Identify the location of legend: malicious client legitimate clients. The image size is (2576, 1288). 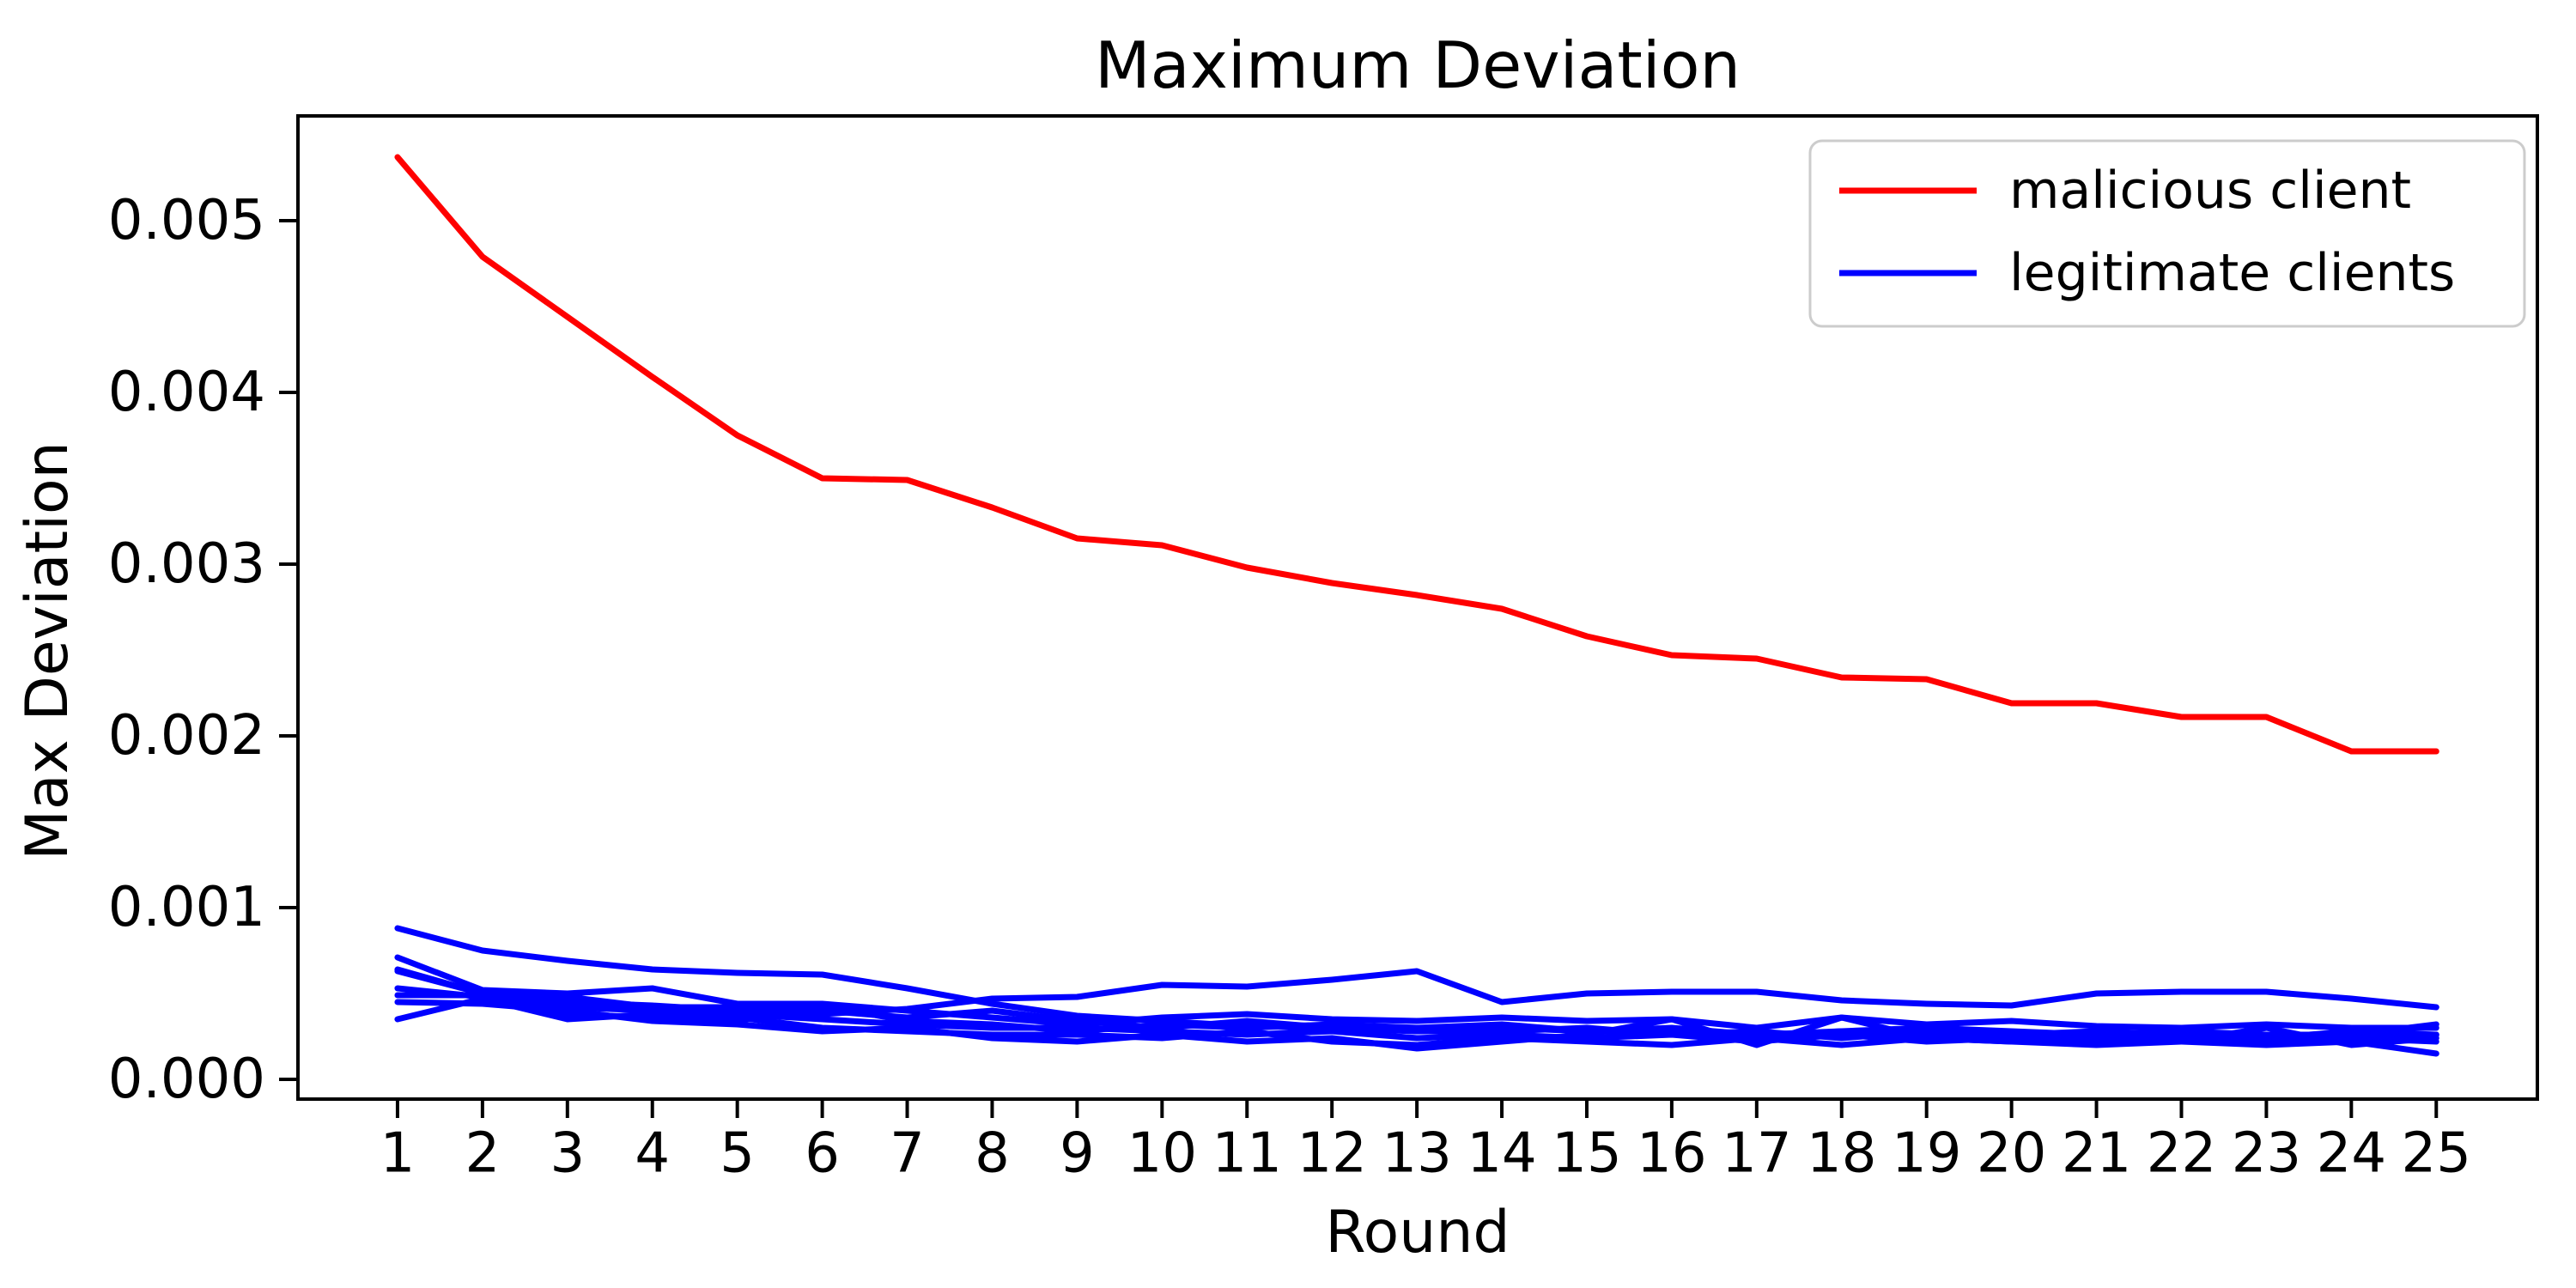
(2167, 233).